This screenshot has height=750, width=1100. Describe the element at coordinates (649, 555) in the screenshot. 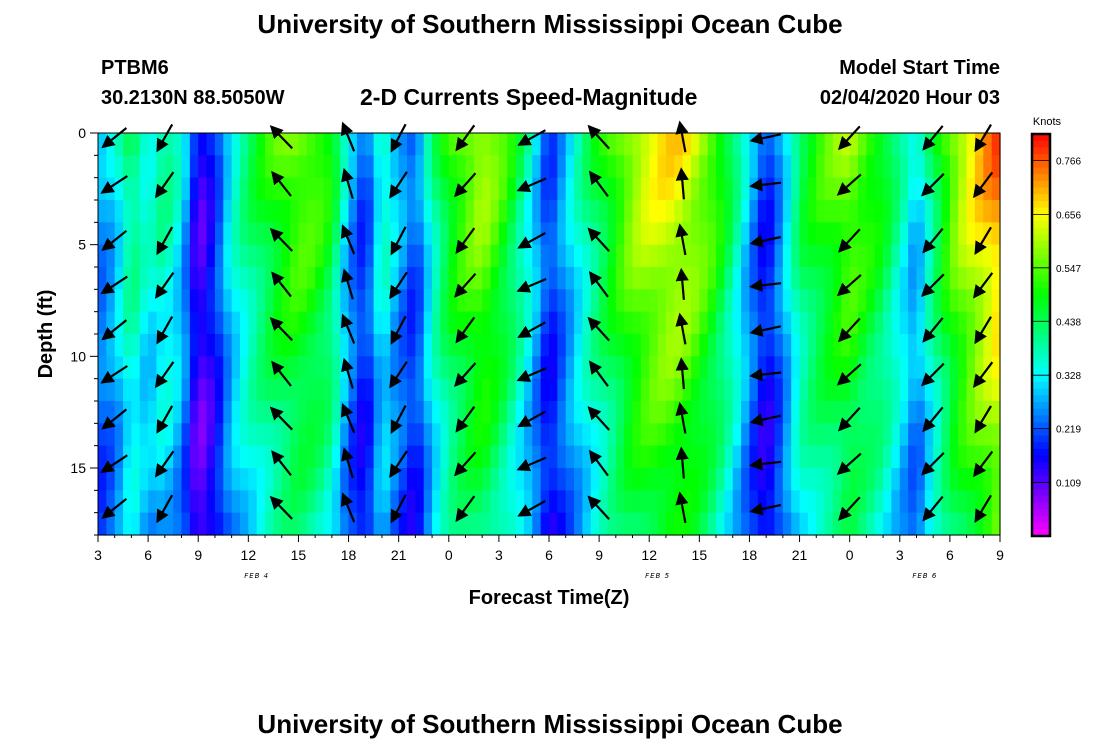

I see `x-tick-label: 12` at that location.